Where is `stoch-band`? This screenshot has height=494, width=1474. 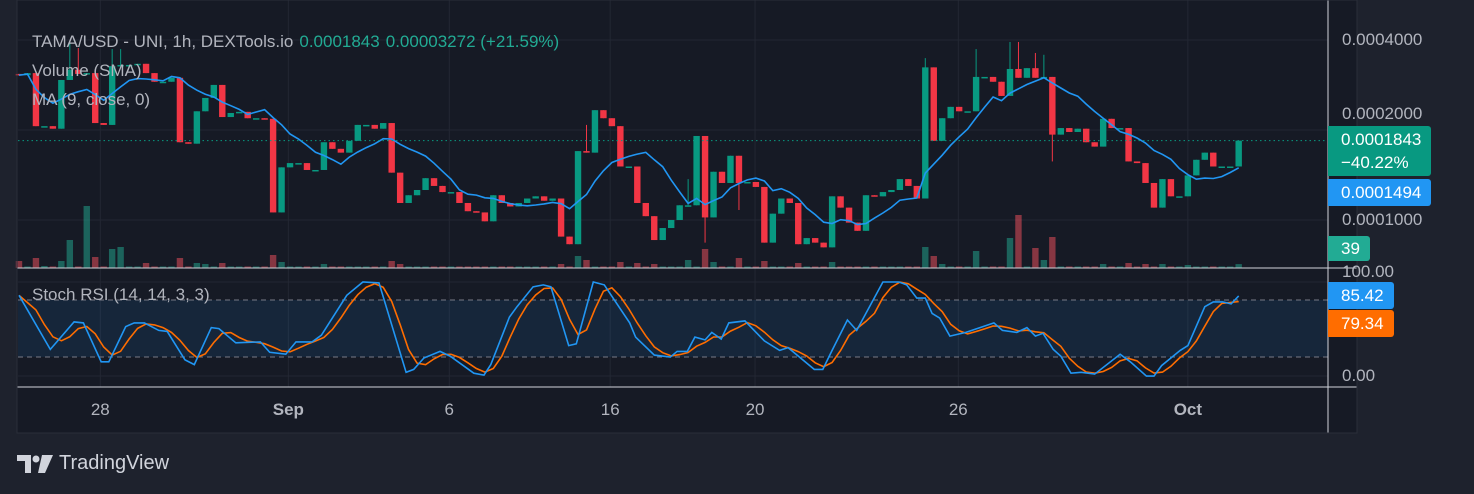 stoch-band is located at coordinates (673, 328).